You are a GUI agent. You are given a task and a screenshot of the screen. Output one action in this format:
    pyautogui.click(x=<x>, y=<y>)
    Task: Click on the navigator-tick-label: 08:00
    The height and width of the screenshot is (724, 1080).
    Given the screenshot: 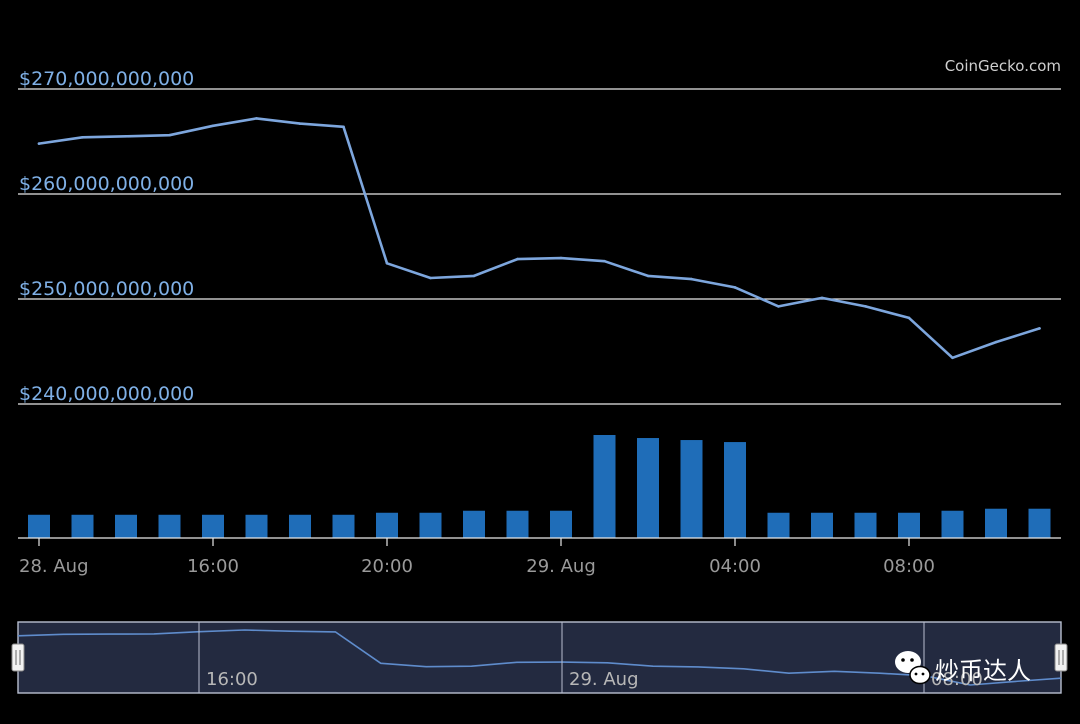 What is the action you would take?
    pyautogui.click(x=957, y=679)
    